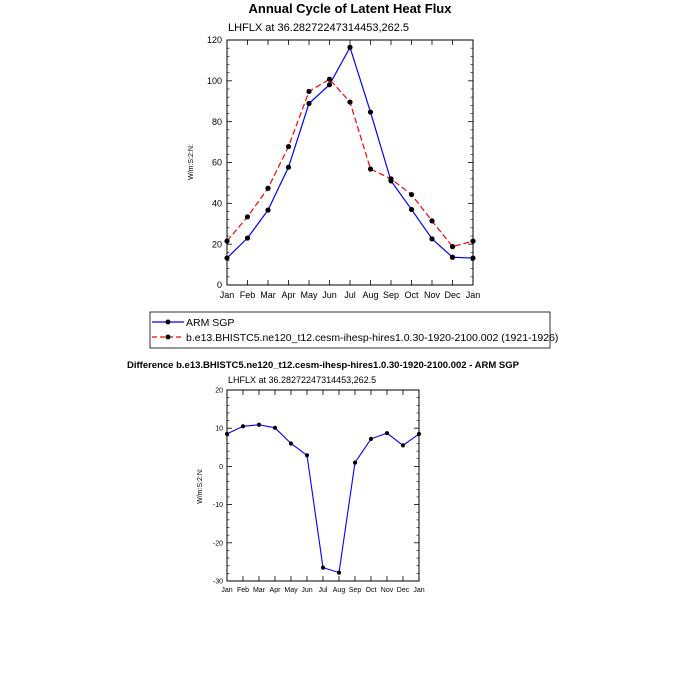 This screenshot has height=700, width=700. I want to click on top-chart-ylabel: W/m:S:2:N:, so click(191, 162).